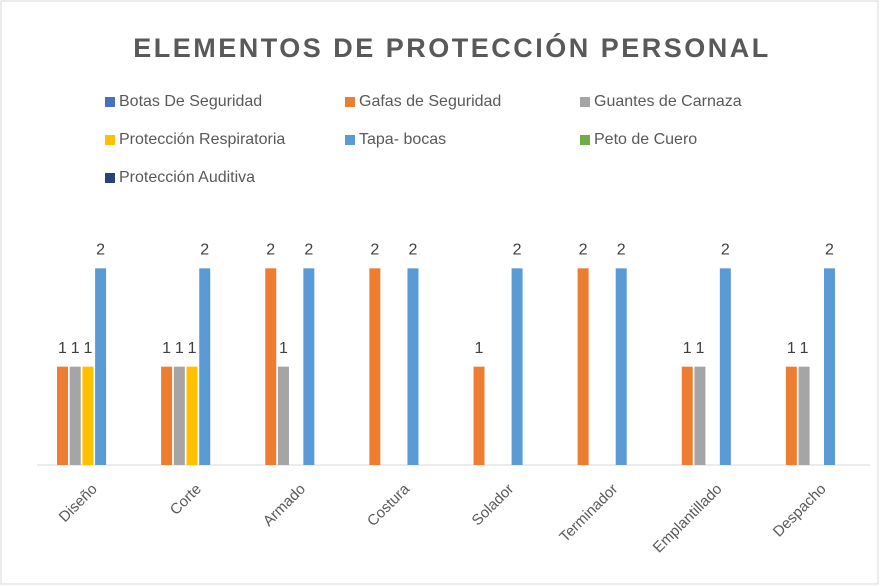 This screenshot has height=586, width=880. Describe the element at coordinates (190, 101) in the screenshot. I see `legend-label: Botas De Seguridad` at that location.